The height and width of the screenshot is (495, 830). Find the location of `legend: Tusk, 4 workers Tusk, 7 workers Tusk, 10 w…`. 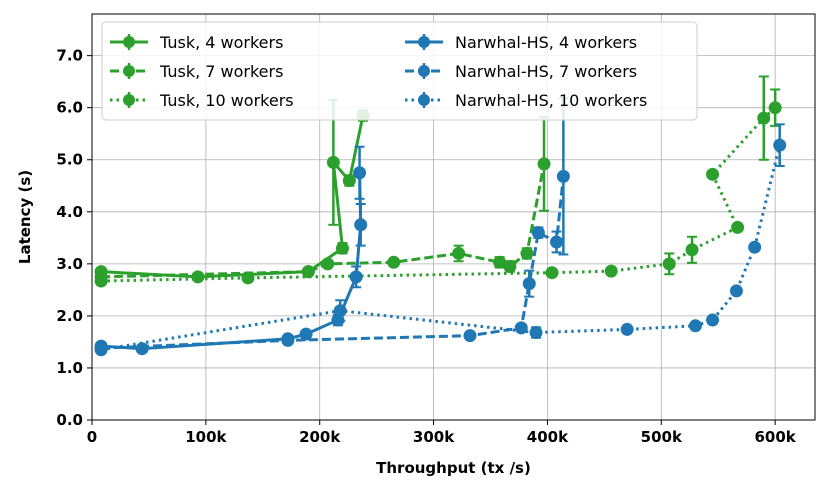

legend: Tusk, 4 workers Tusk, 7 workers Tusk, 10 w… is located at coordinates (399, 71).